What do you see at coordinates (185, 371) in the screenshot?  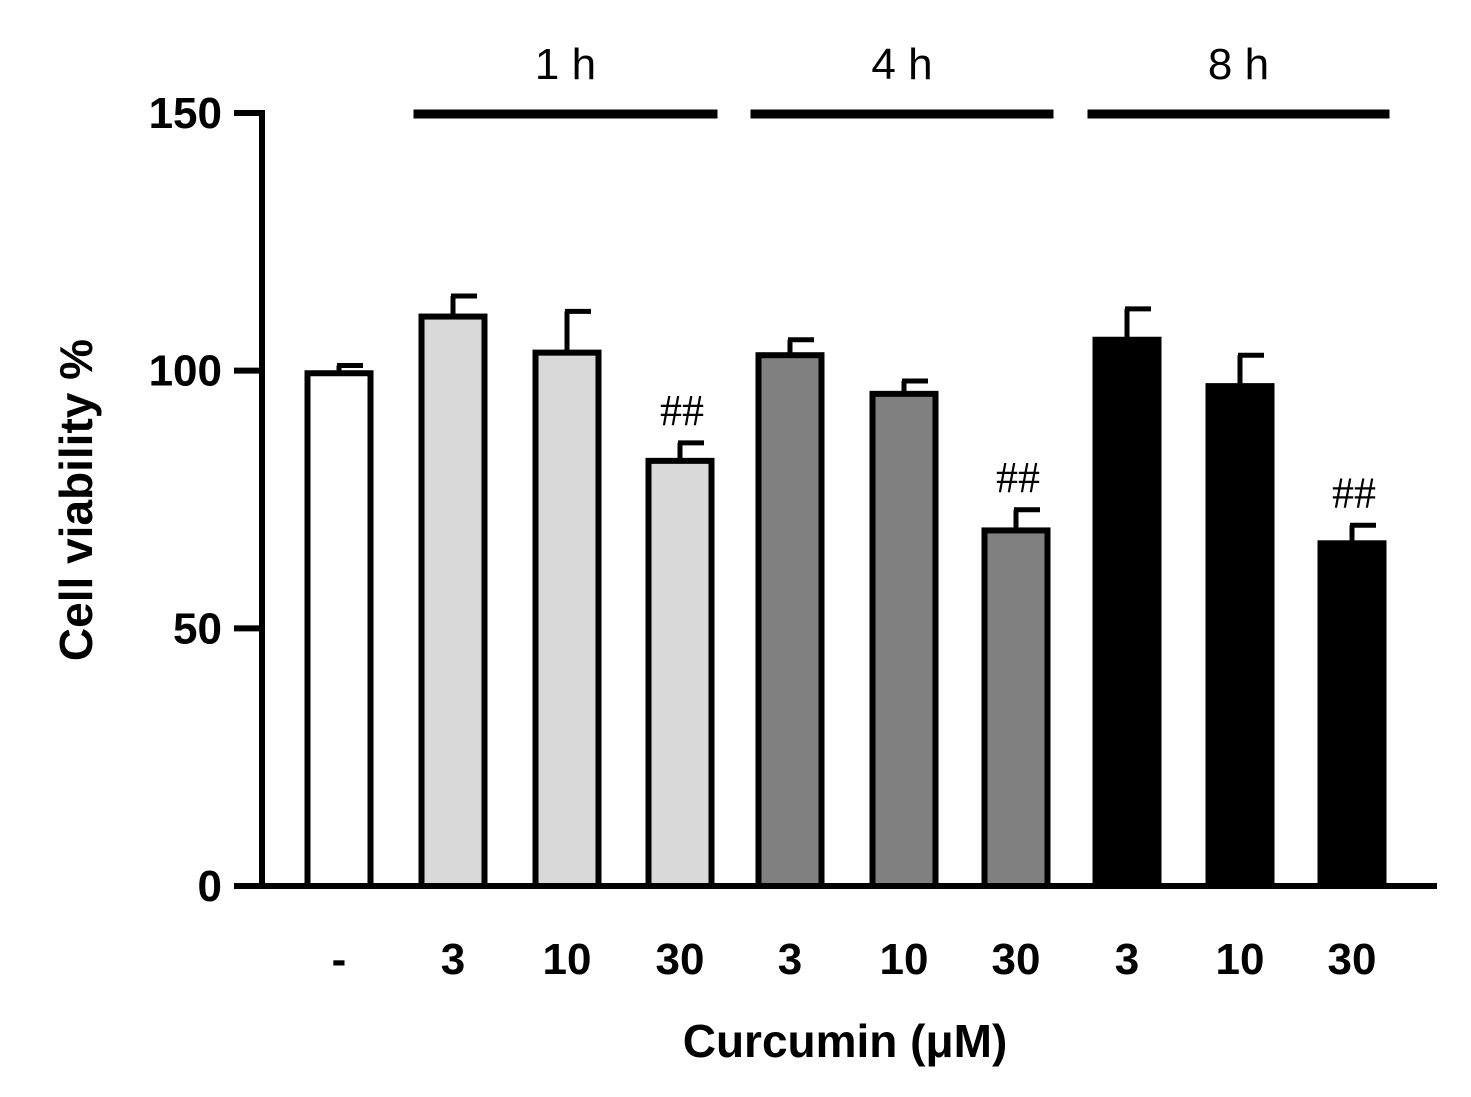 I see `y-tick-label: 100` at bounding box center [185, 371].